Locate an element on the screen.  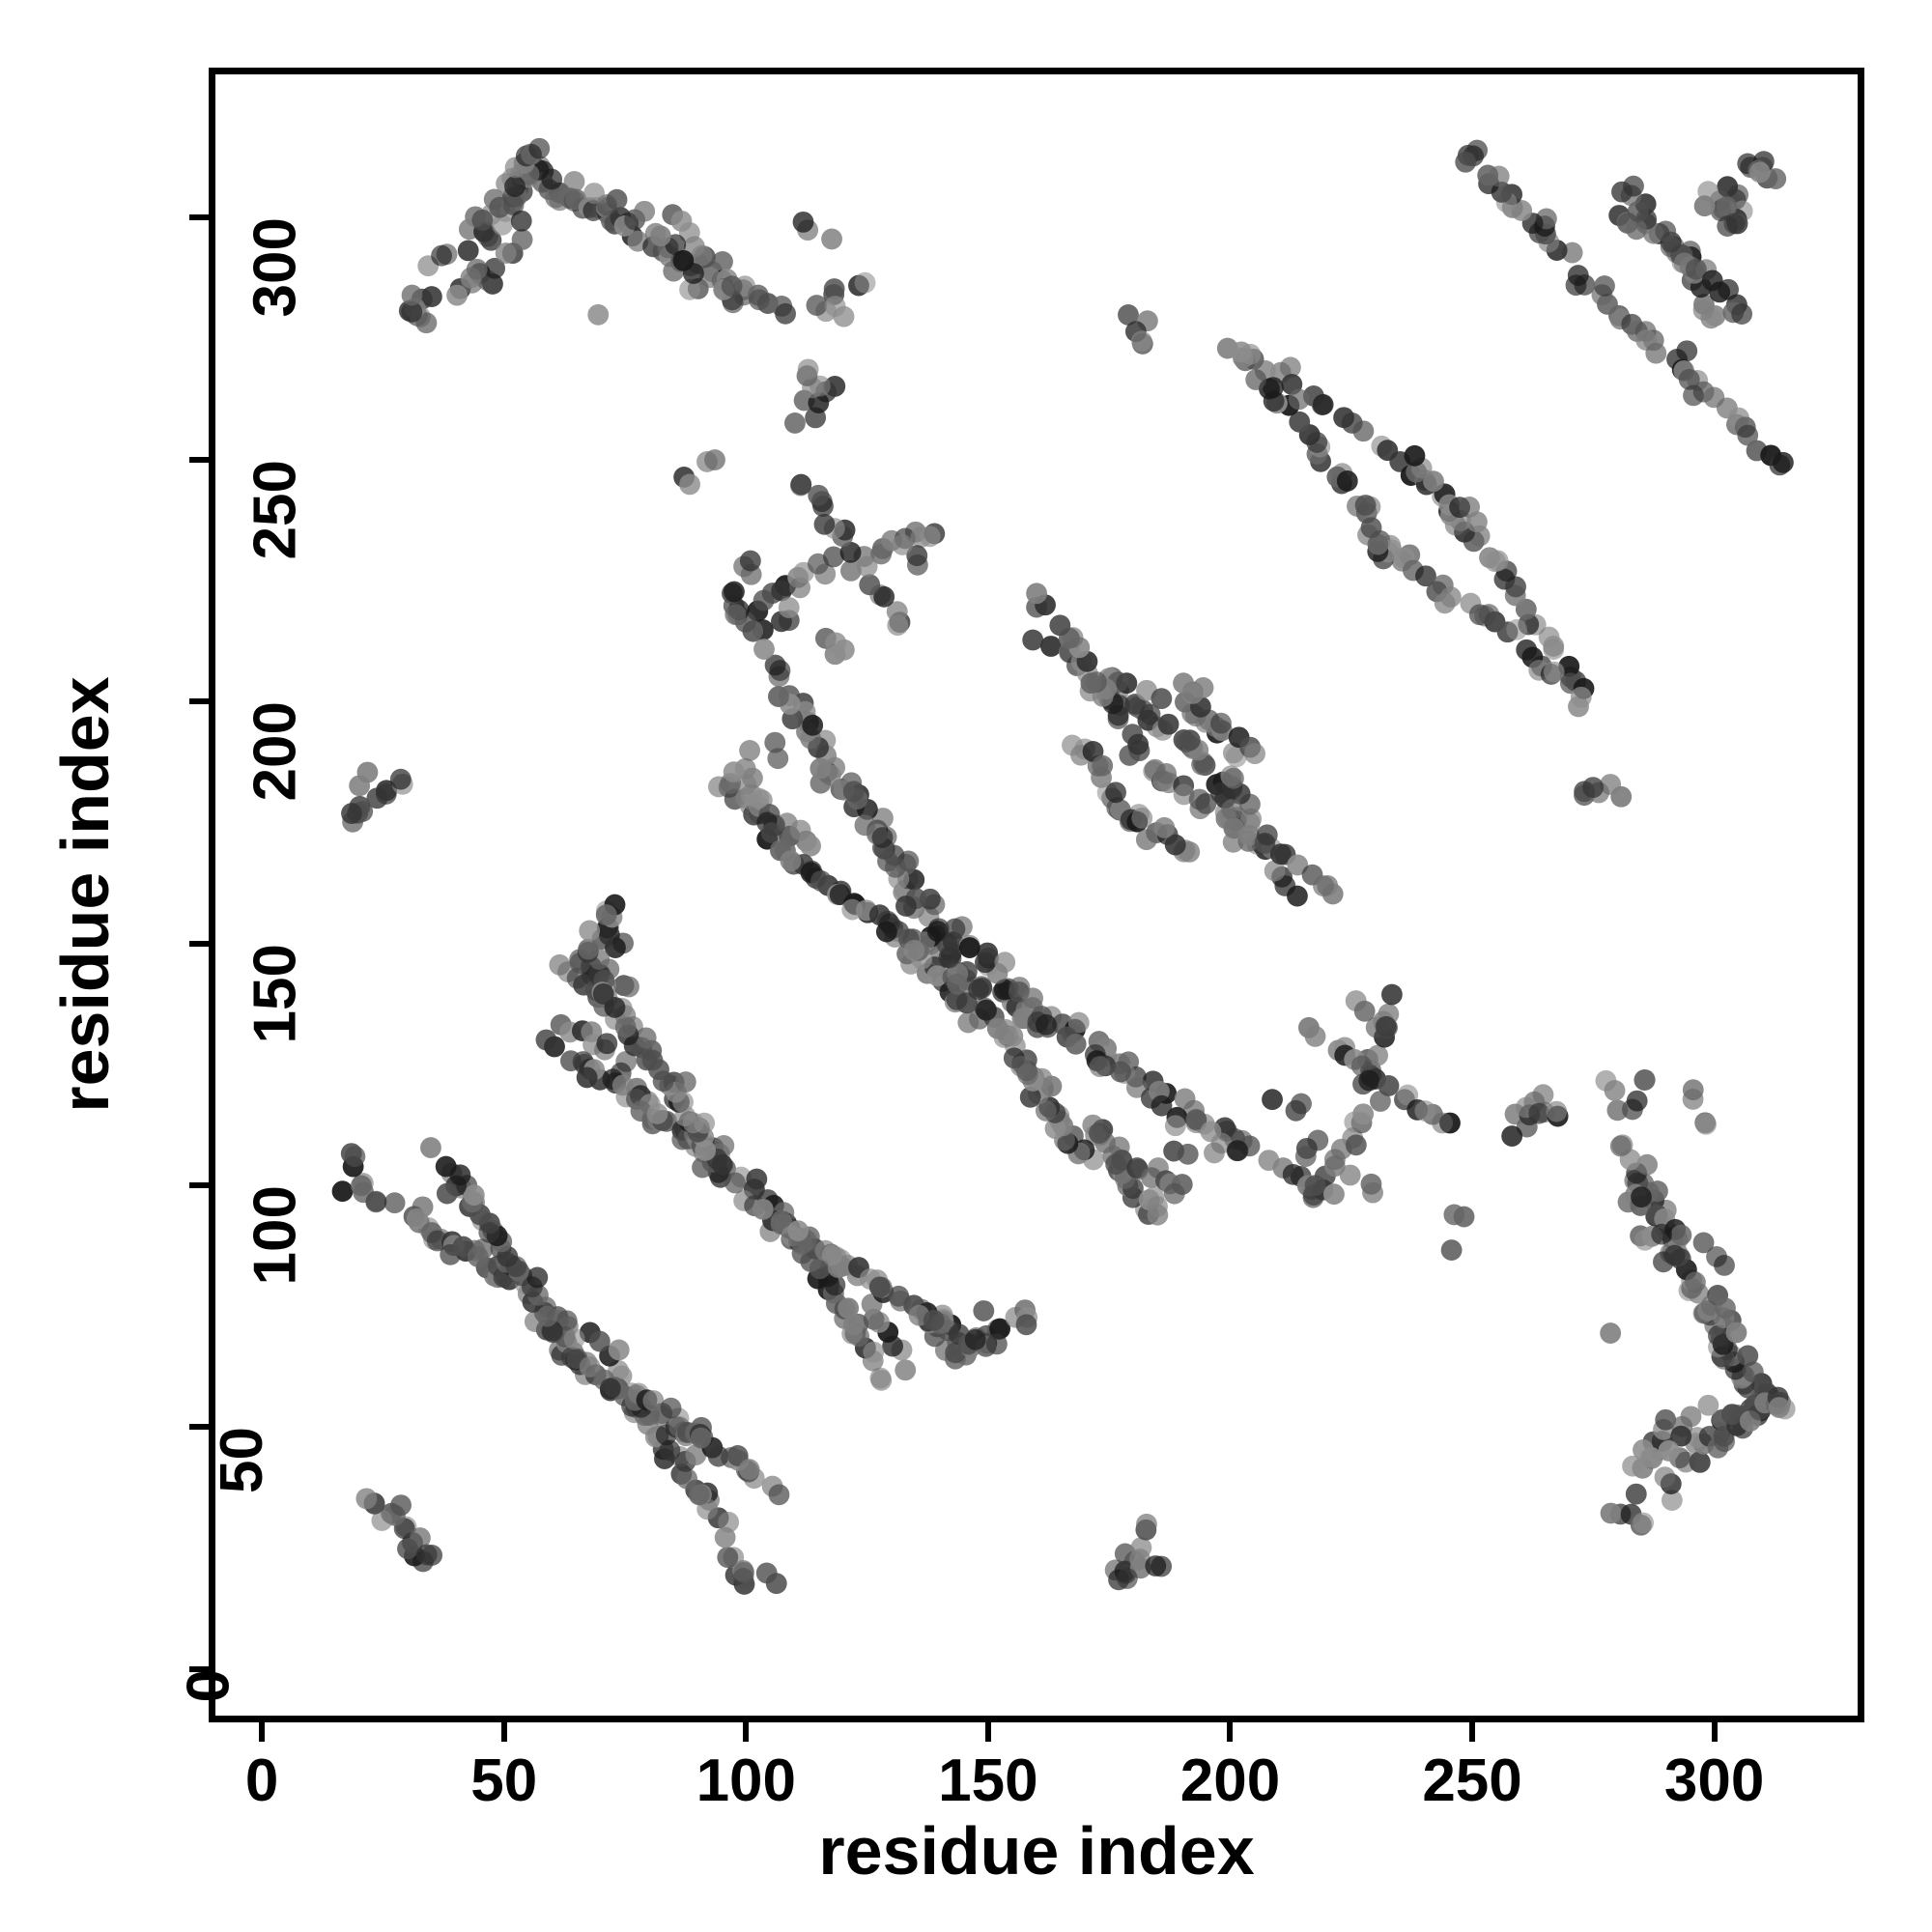
x-tick-label-50: 50 is located at coordinates (504, 1780).